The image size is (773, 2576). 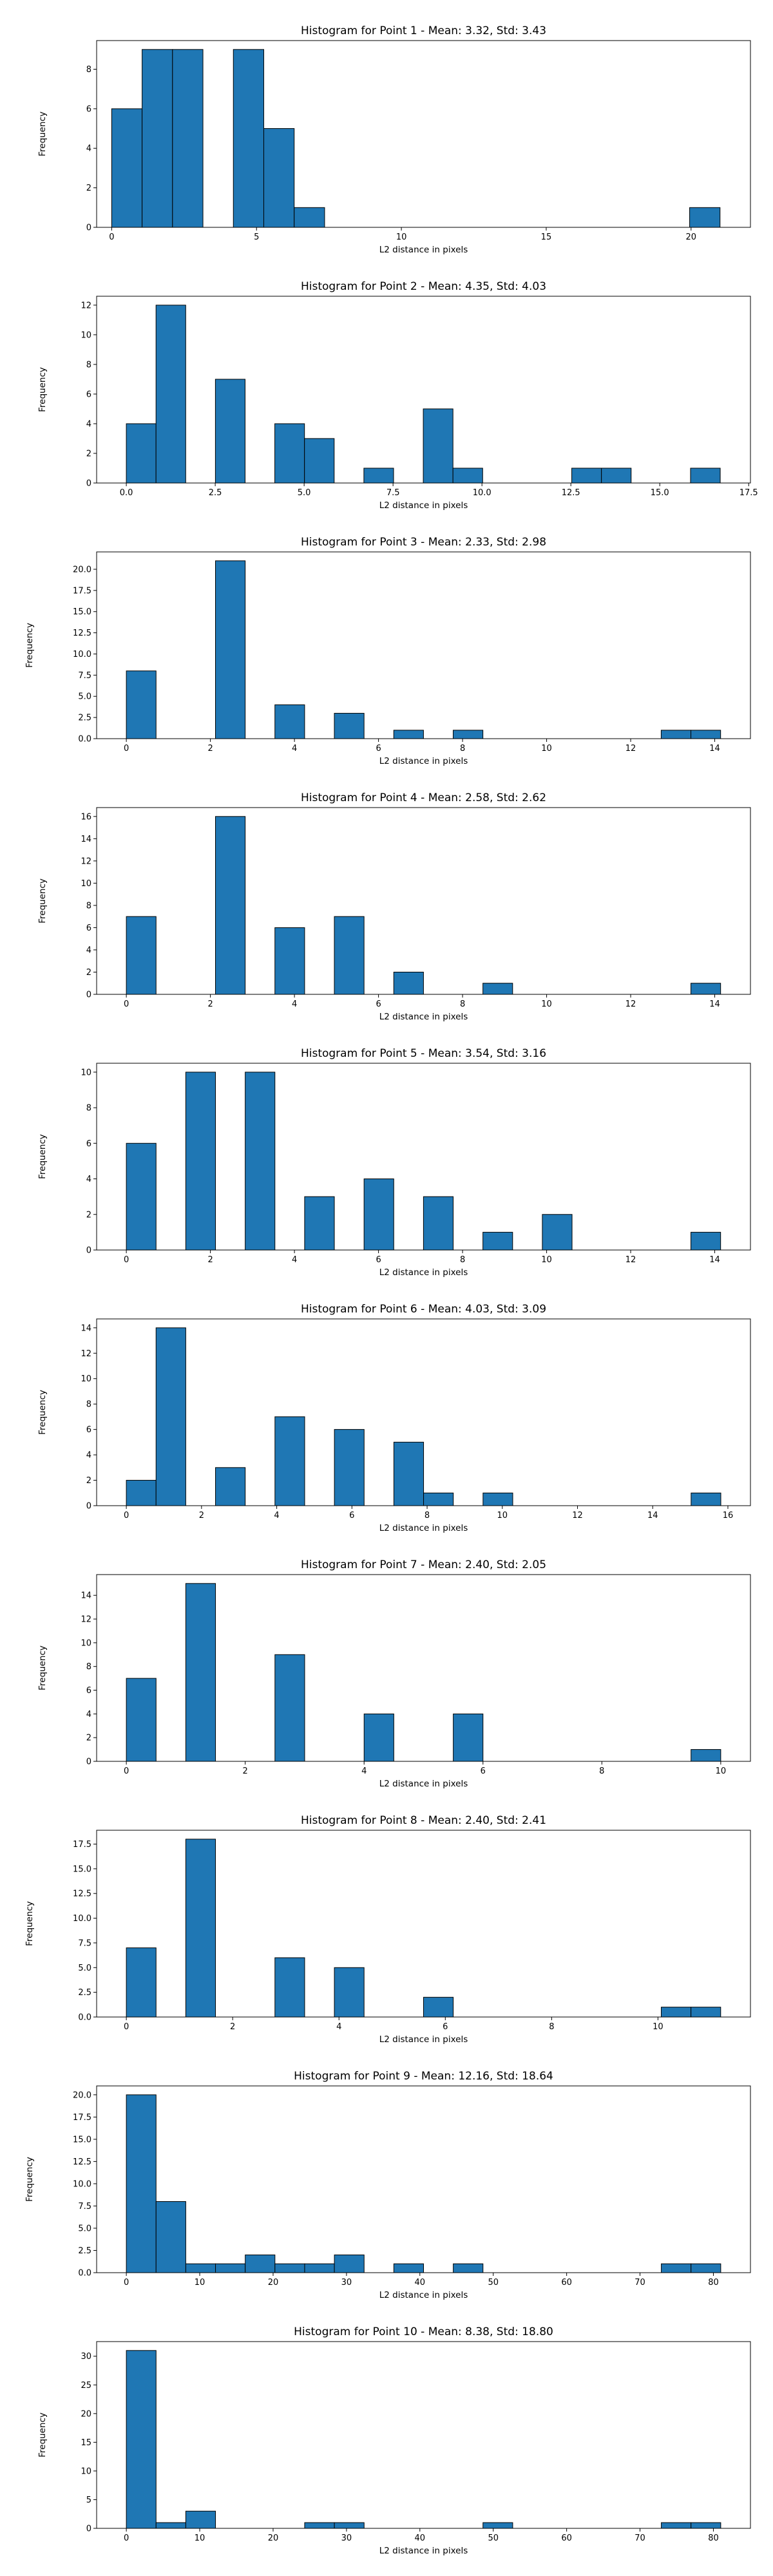 I want to click on y-tick-label: 12, so click(x=86, y=861).